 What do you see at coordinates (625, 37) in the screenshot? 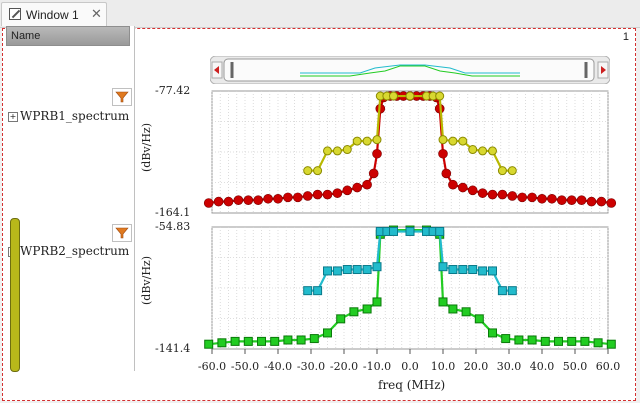
I see `page-number: 1` at bounding box center [625, 37].